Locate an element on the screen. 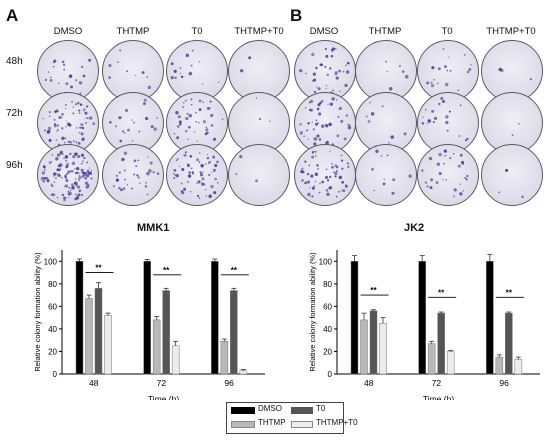  colony-dish-a-r2-c2 is located at coordinates (133, 123).